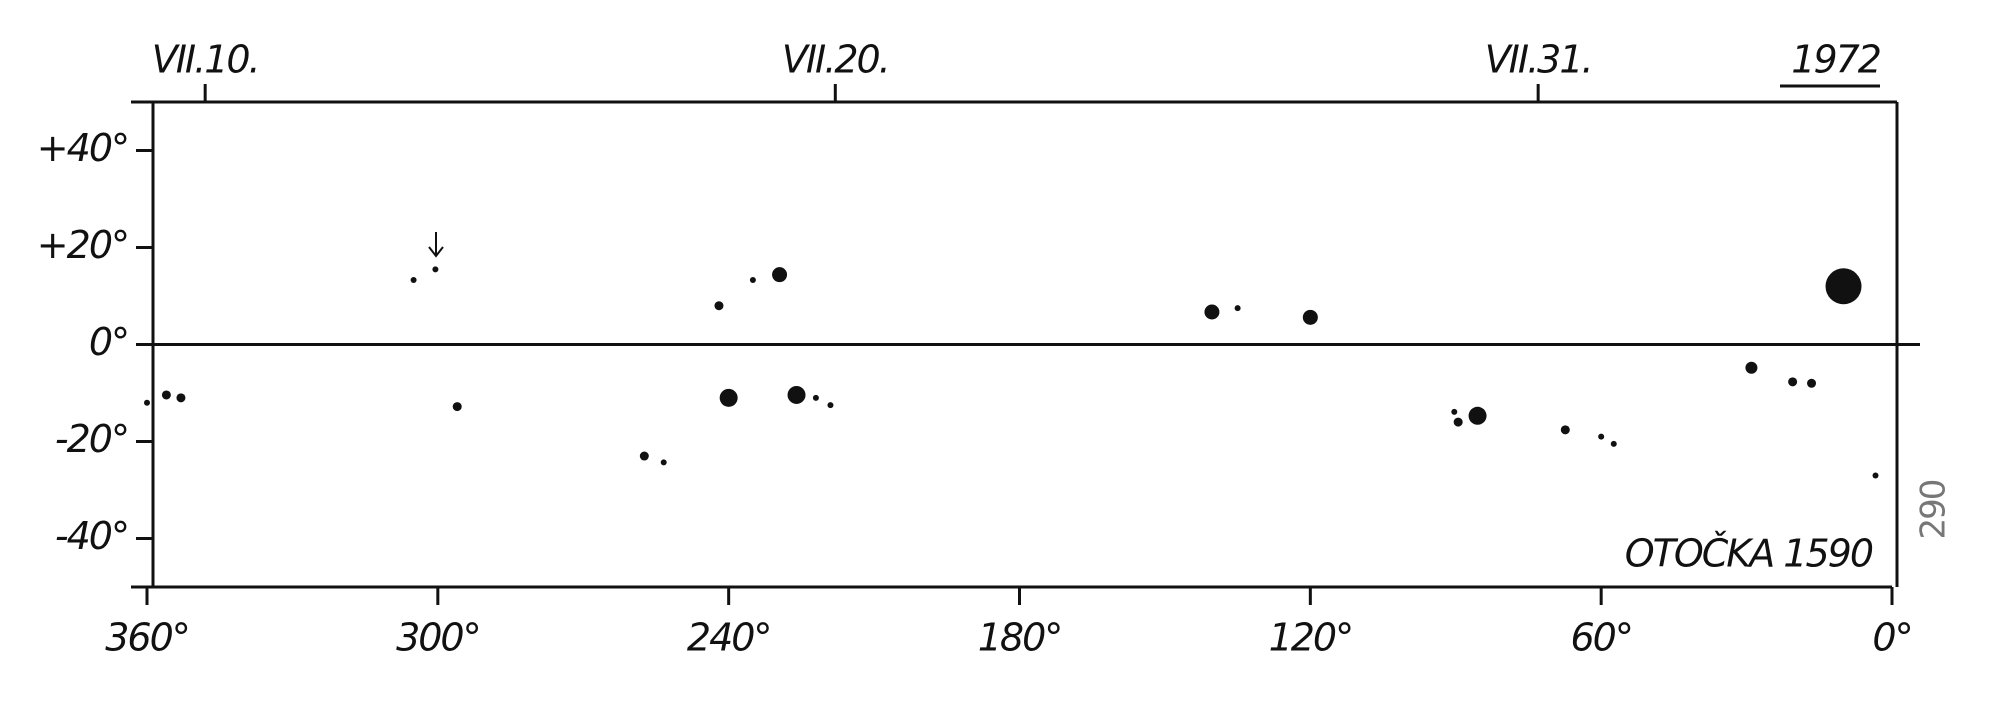  What do you see at coordinates (205, 60) in the screenshot?
I see `x2-tick-label: VII.10.` at bounding box center [205, 60].